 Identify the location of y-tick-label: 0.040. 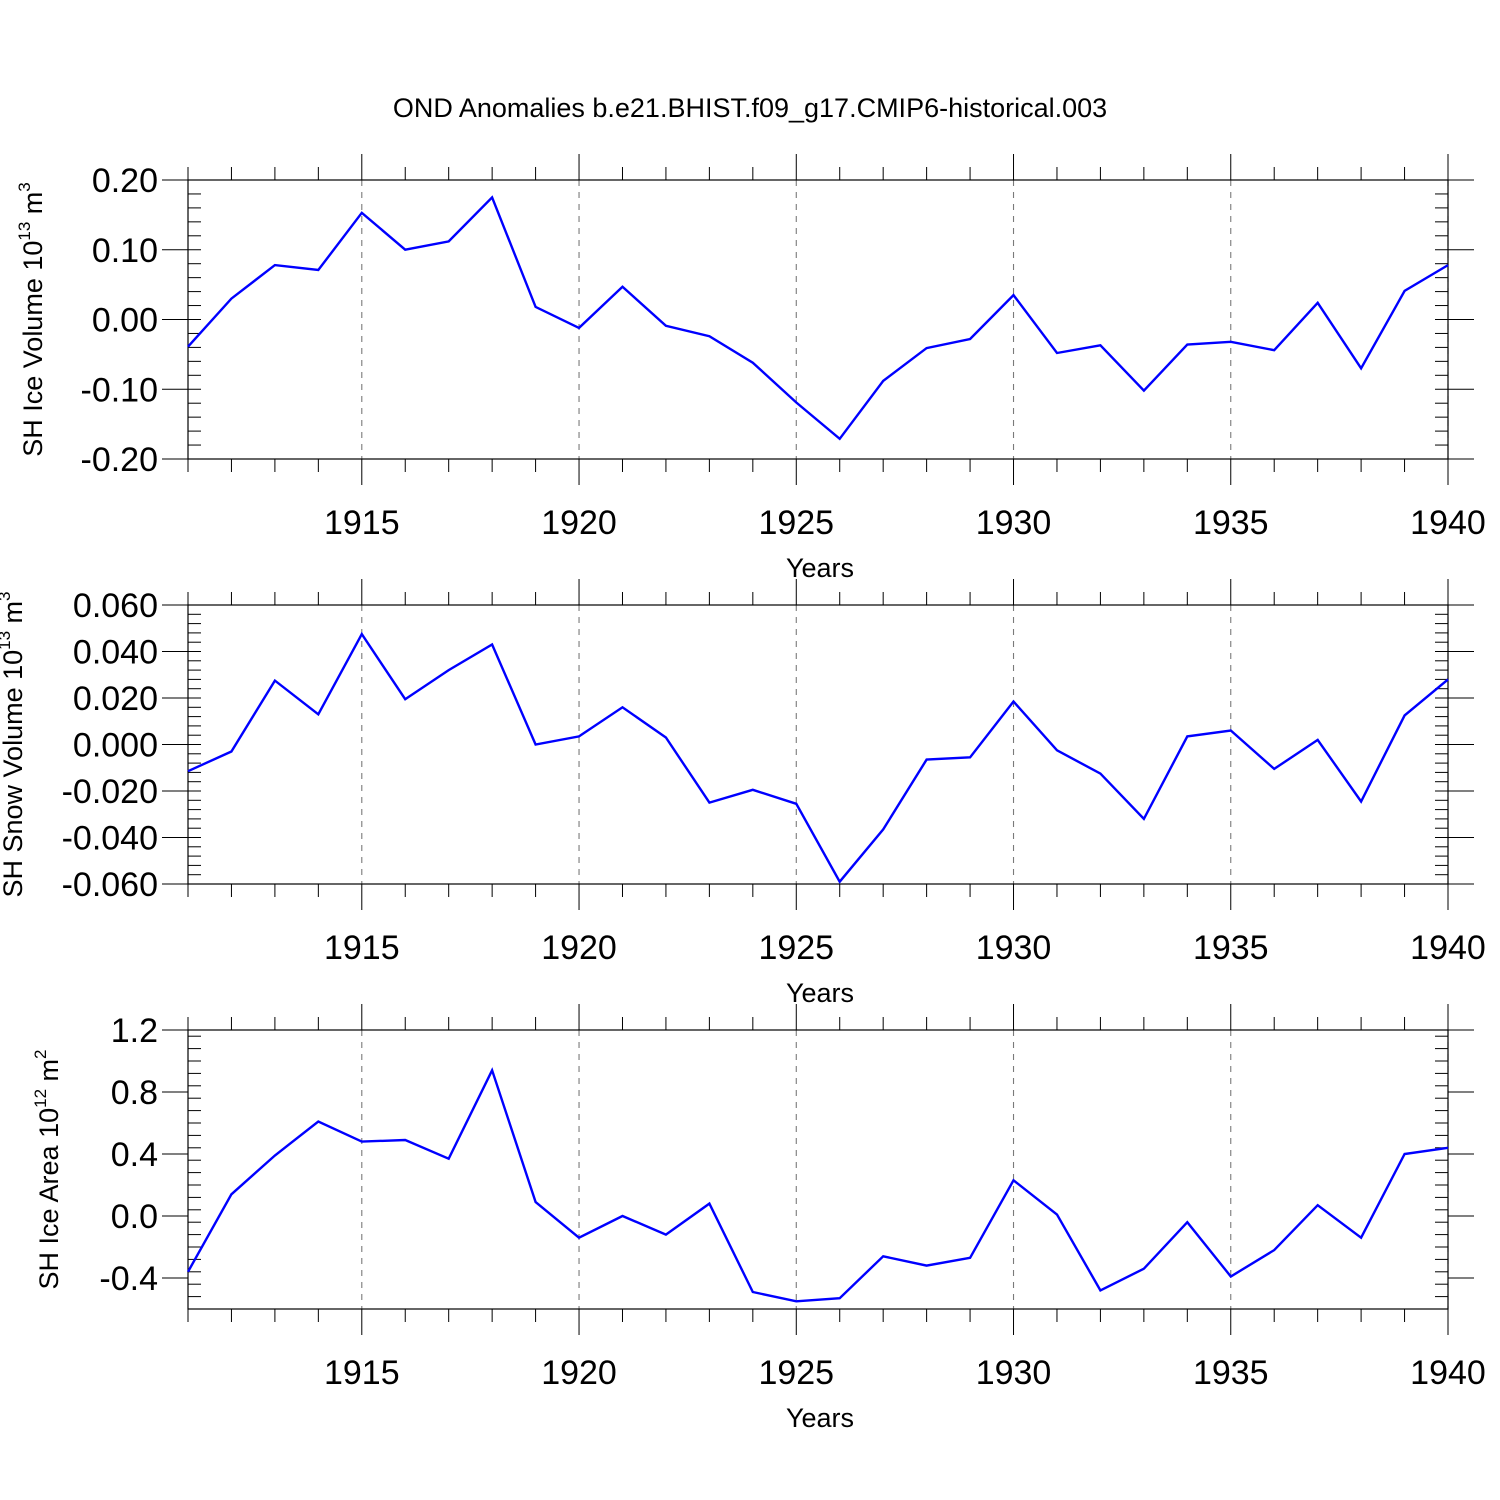
(115, 653).